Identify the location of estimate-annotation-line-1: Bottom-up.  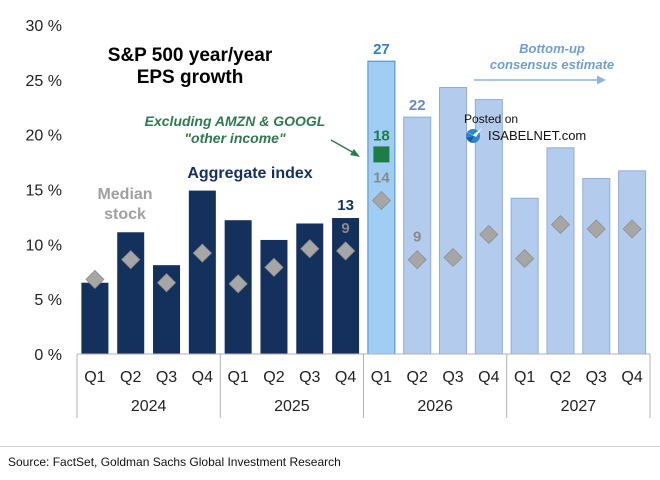
(552, 48).